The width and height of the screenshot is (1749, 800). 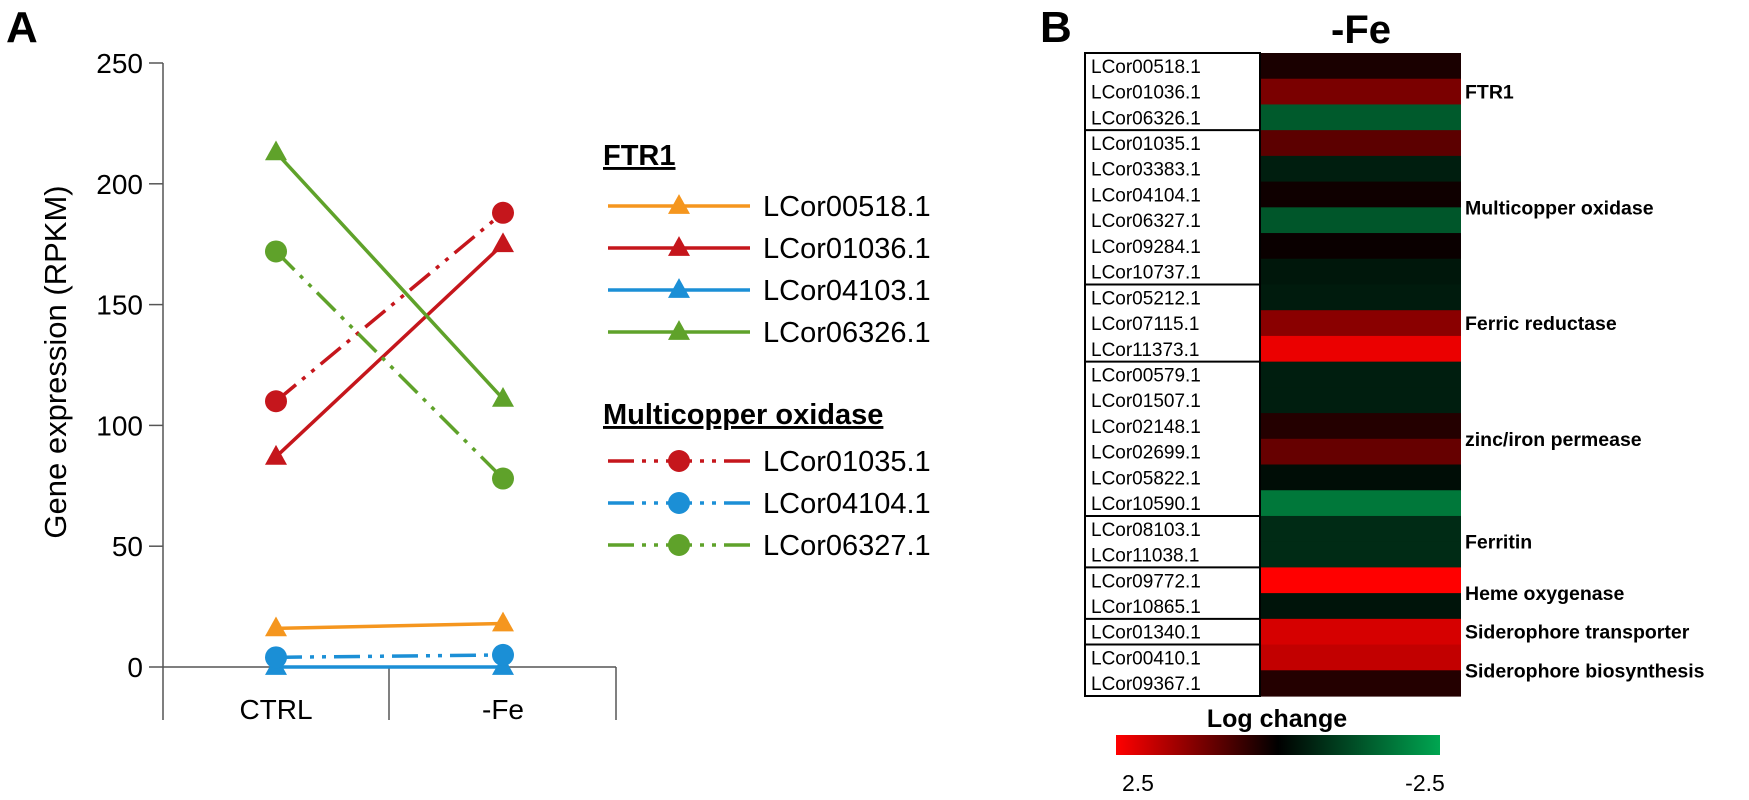 What do you see at coordinates (119, 184) in the screenshot?
I see `y-tick-label: 200` at bounding box center [119, 184].